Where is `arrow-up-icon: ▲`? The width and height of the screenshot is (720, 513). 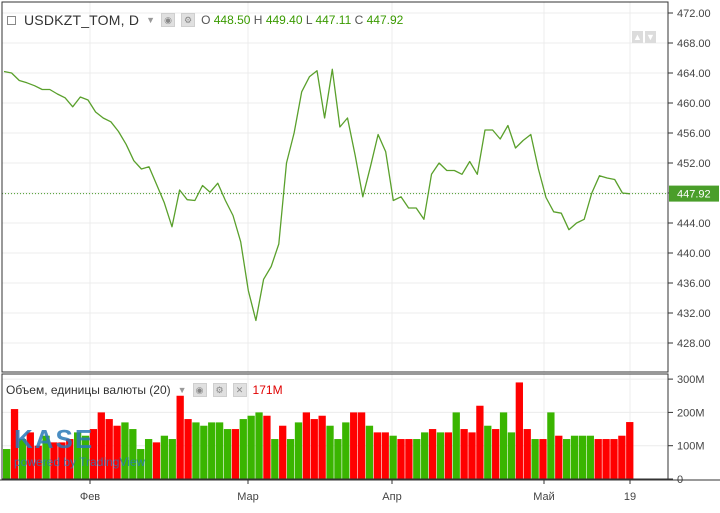
arrow-up-icon: ▲ is located at coordinates (637, 37).